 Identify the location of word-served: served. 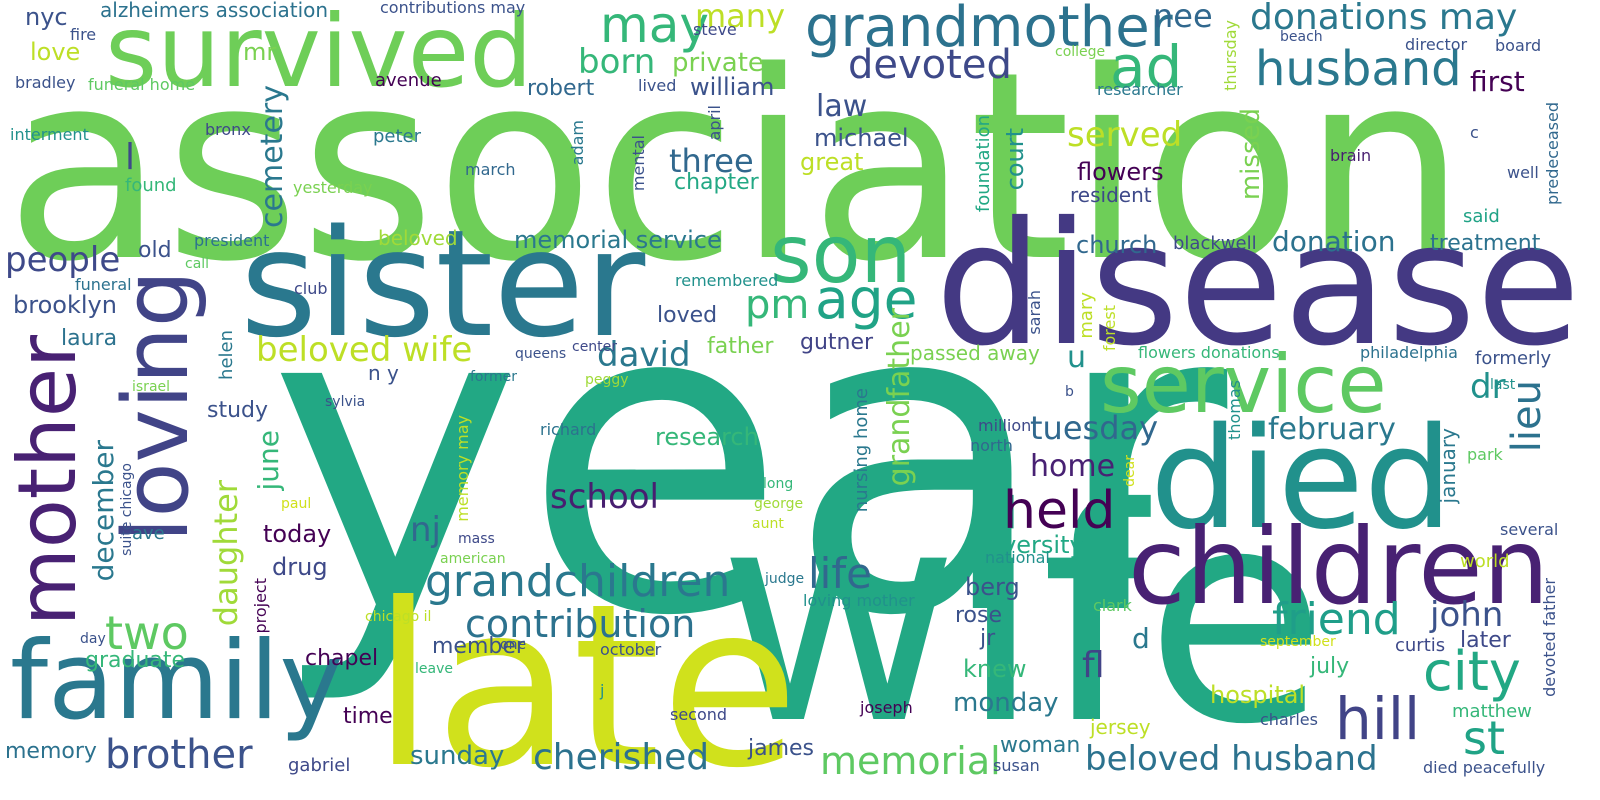
(1125, 135).